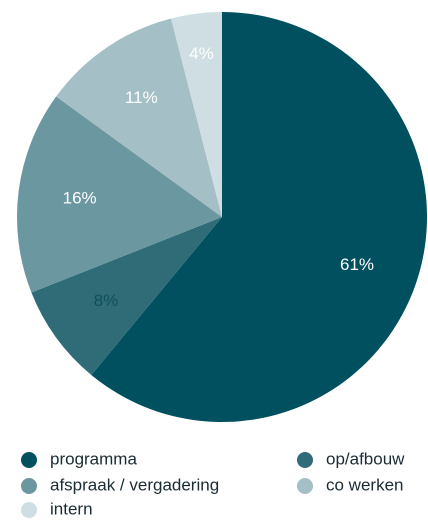 This screenshot has width=428, height=523. Describe the element at coordinates (357, 264) in the screenshot. I see `data-label: 61%` at that location.